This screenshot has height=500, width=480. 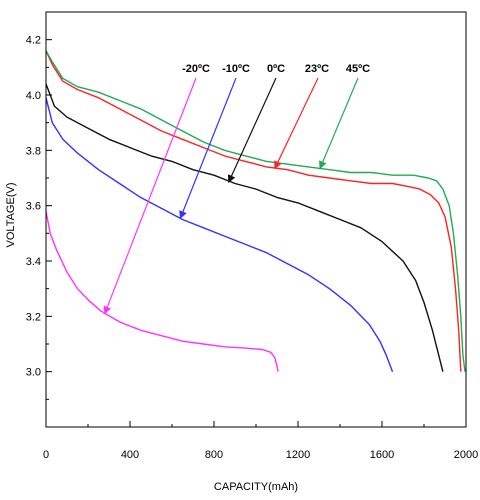 I want to click on x-tick-label: 800, so click(x=214, y=455).